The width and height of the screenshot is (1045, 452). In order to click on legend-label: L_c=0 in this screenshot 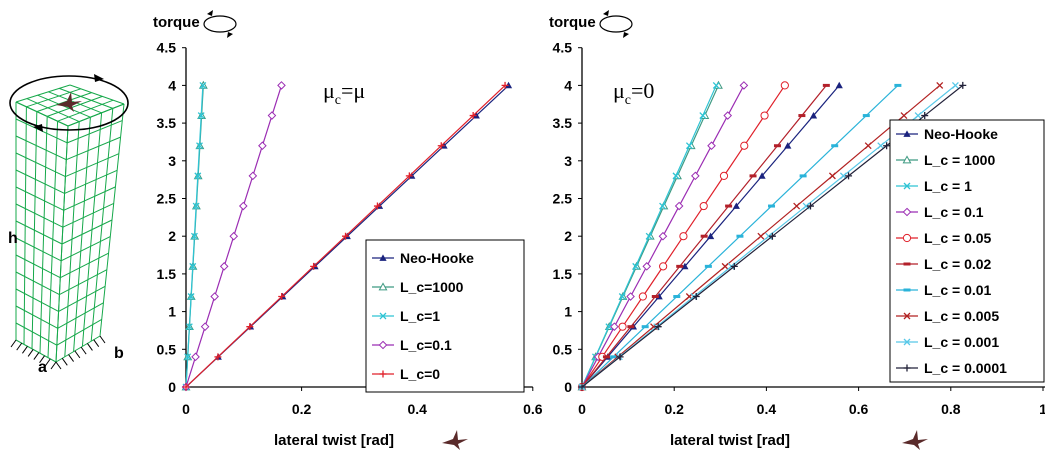, I will do `click(420, 374)`.